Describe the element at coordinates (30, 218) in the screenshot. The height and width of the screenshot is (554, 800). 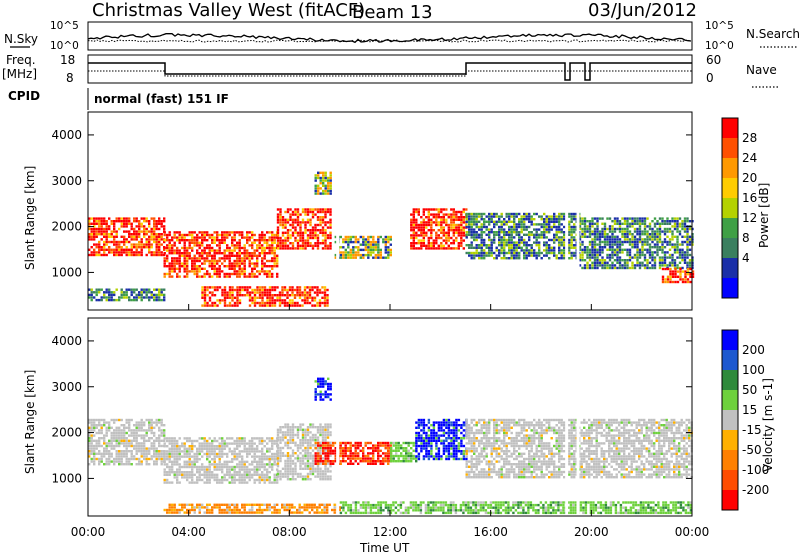
I see `power-ylabel: Slant Range [km]` at that location.